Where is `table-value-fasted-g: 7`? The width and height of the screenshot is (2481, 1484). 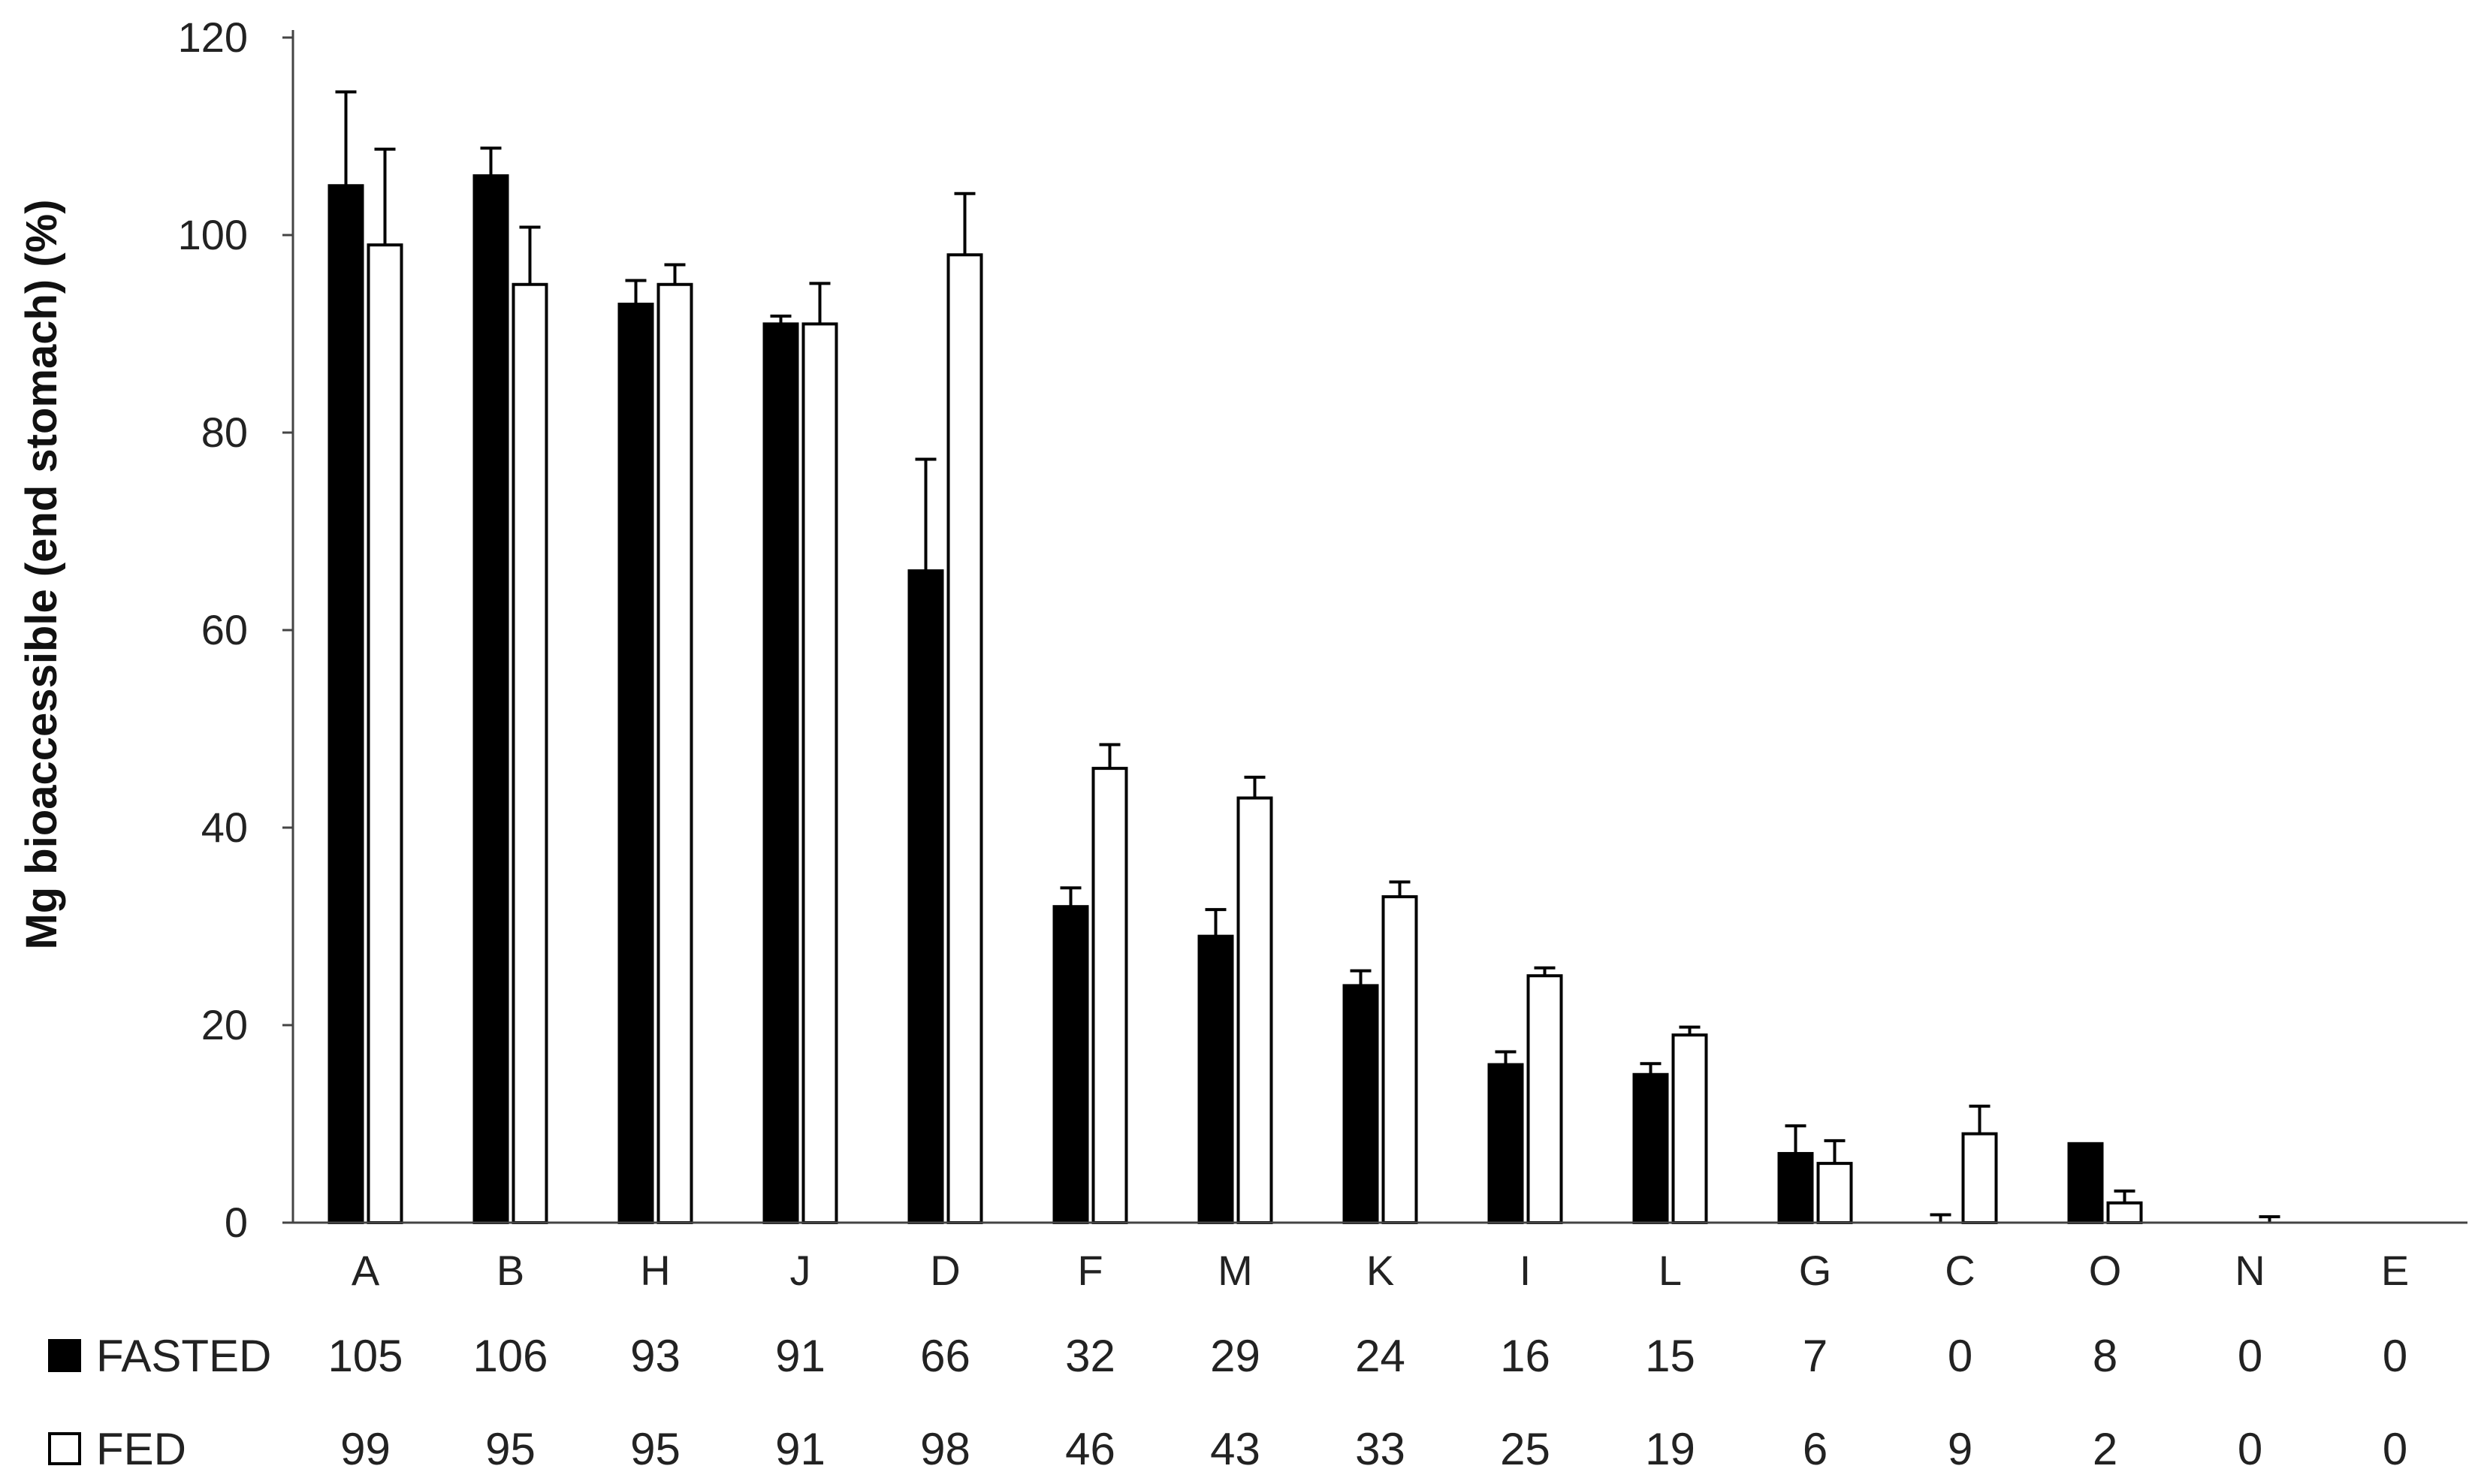
table-value-fasted-g: 7 is located at coordinates (1815, 1356).